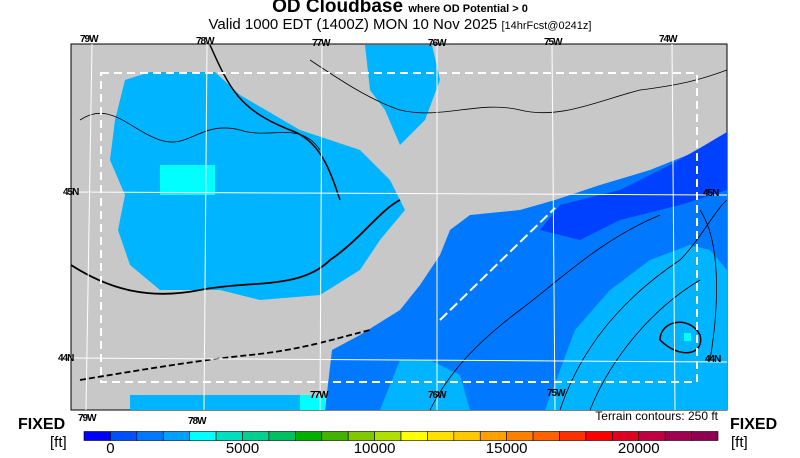  What do you see at coordinates (656, 416) in the screenshot?
I see `terrain-contour-note: Terrain contours: 250 ft` at bounding box center [656, 416].